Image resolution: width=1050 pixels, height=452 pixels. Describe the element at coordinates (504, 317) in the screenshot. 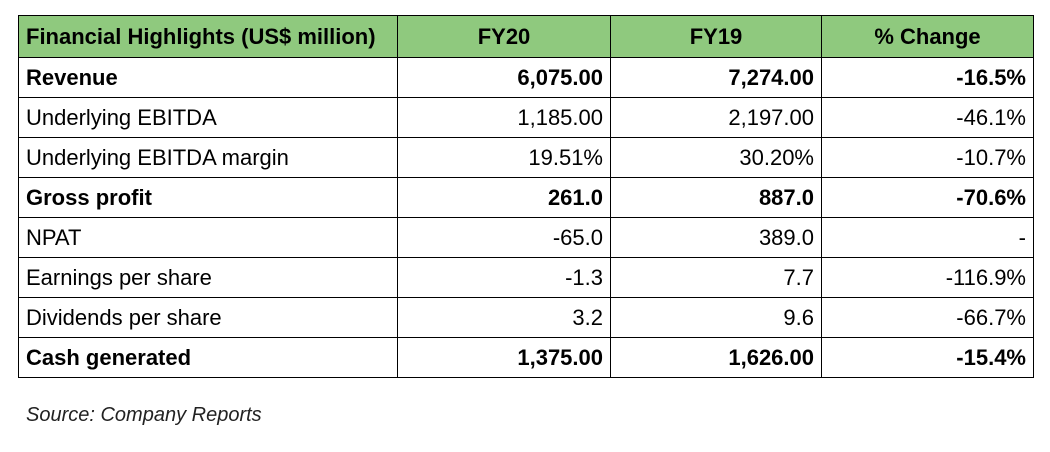

I see `fy20-value: 3.2` at that location.